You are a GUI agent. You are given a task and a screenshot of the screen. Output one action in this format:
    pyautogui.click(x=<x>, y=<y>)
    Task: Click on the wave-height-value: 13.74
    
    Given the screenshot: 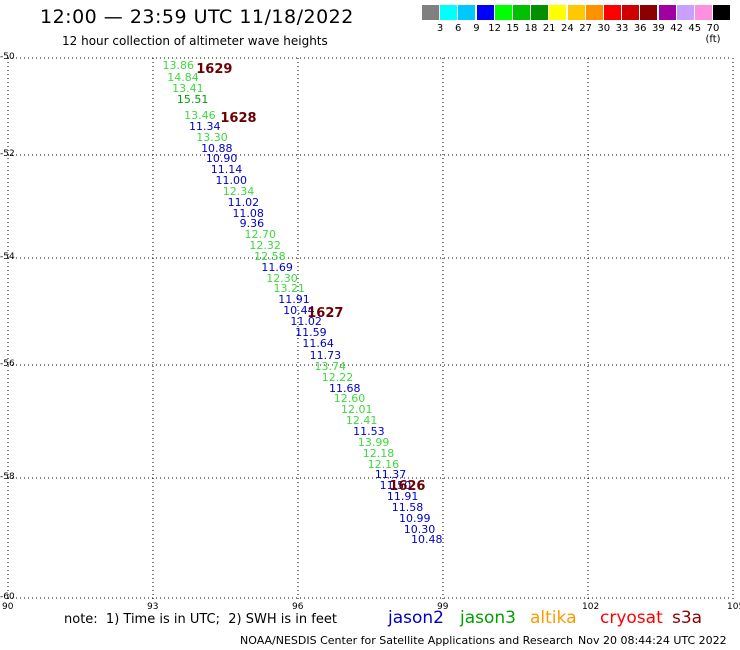 What is the action you would take?
    pyautogui.click(x=330, y=366)
    